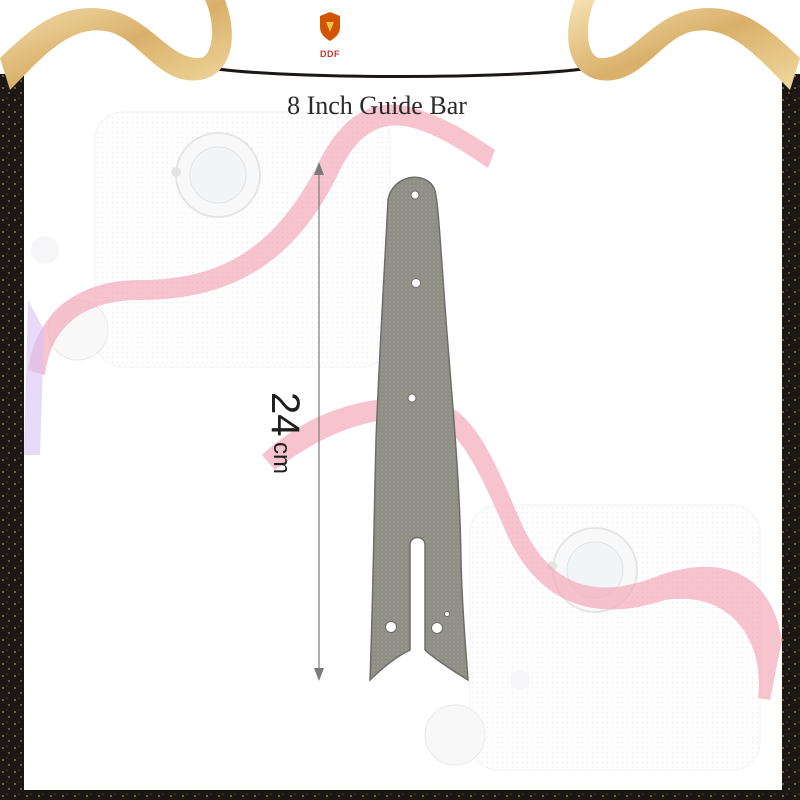 Image resolution: width=800 pixels, height=800 pixels. I want to click on dimension-label: 24 cm, so click(285, 433).